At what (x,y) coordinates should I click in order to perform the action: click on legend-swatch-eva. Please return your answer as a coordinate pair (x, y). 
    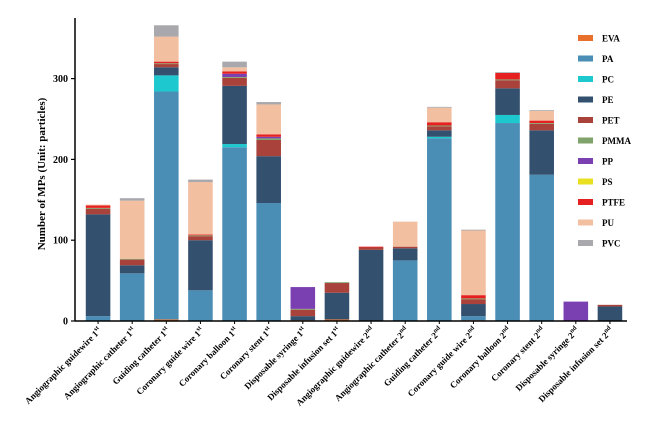
    Looking at the image, I should click on (585, 38).